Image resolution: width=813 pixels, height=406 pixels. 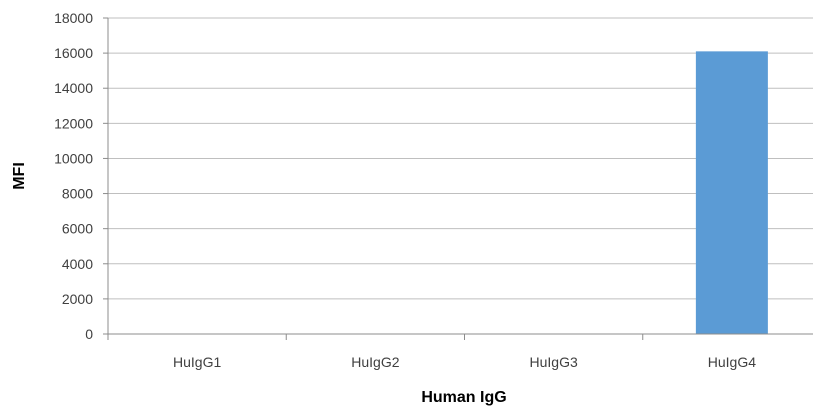 I want to click on x-tick-label: HuIgG1, so click(x=197, y=362).